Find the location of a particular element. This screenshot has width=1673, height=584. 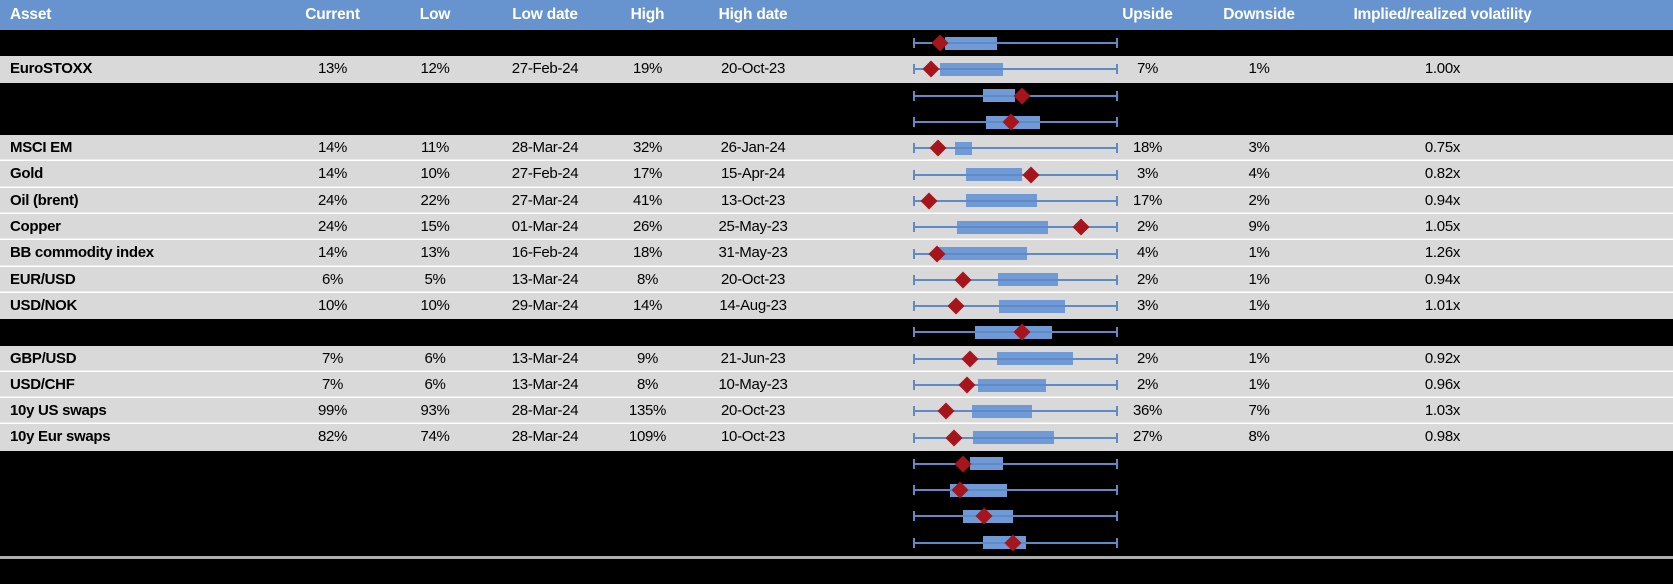

header-current: Current is located at coordinates (332, 14).